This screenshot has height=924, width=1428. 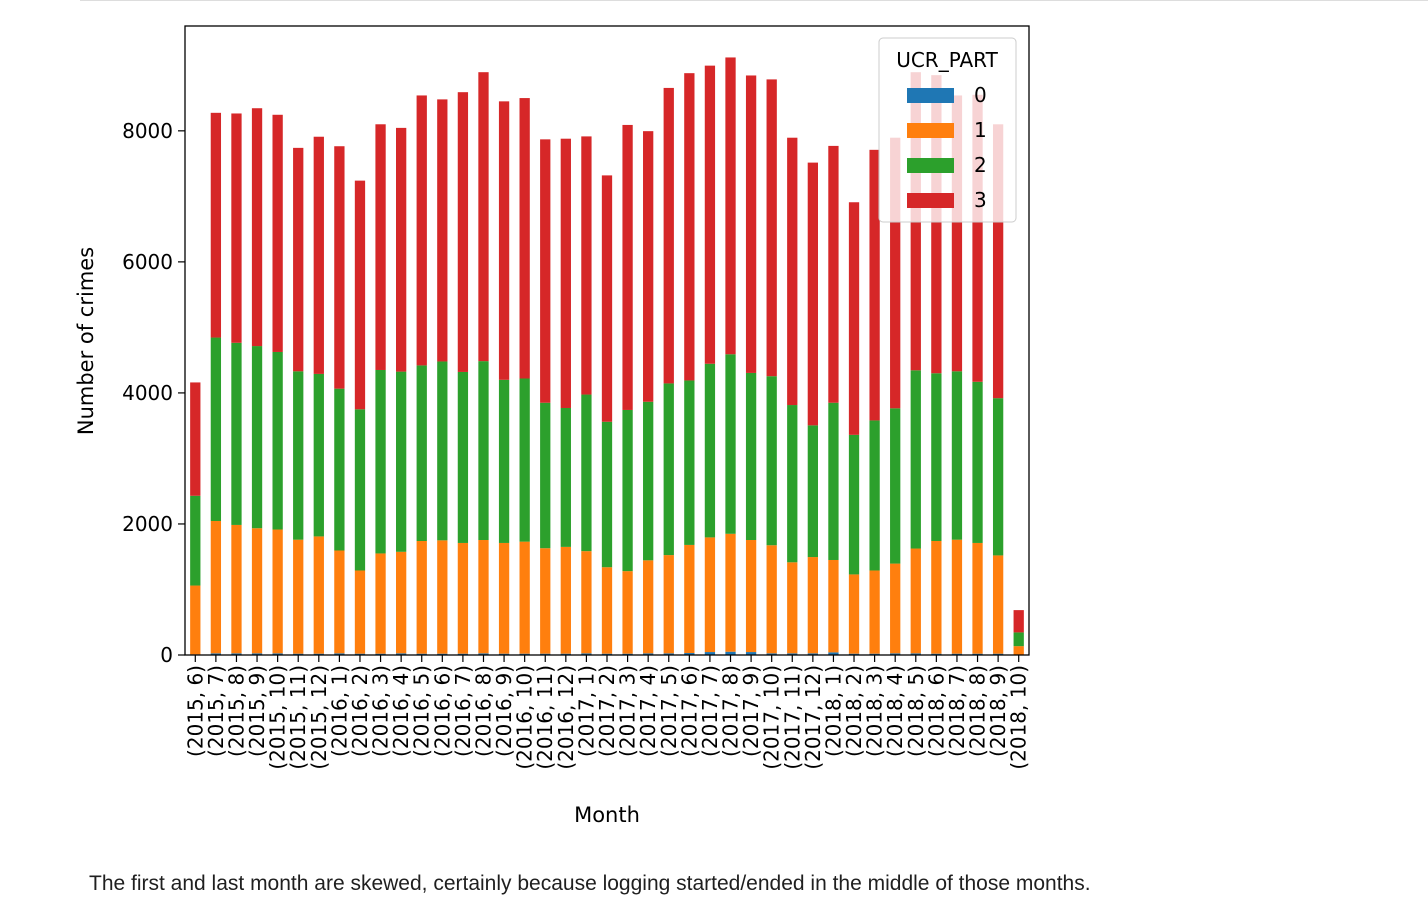 What do you see at coordinates (147, 393) in the screenshot?
I see `y-tick-label: 4000` at bounding box center [147, 393].